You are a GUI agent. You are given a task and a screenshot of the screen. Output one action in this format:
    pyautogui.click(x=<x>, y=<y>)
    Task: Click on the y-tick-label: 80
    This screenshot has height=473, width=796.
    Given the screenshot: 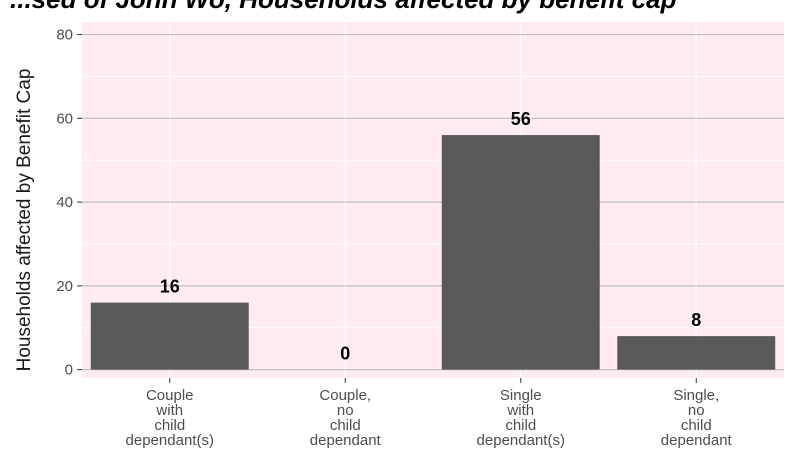 What is the action you would take?
    pyautogui.click(x=64, y=35)
    